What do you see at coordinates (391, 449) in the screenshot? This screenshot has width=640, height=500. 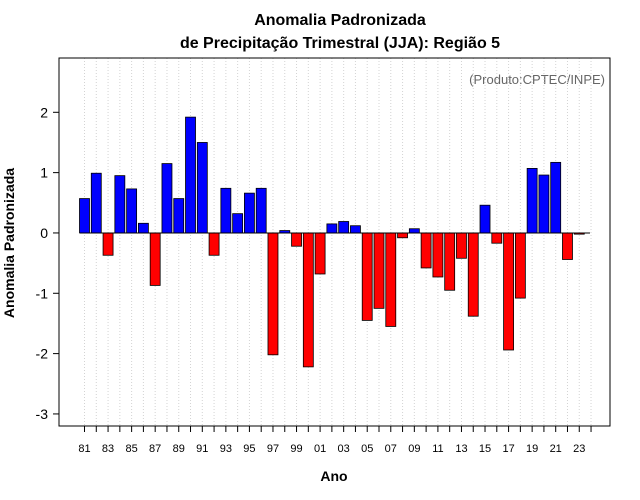 I see `x-tick-label: 07` at bounding box center [391, 449].